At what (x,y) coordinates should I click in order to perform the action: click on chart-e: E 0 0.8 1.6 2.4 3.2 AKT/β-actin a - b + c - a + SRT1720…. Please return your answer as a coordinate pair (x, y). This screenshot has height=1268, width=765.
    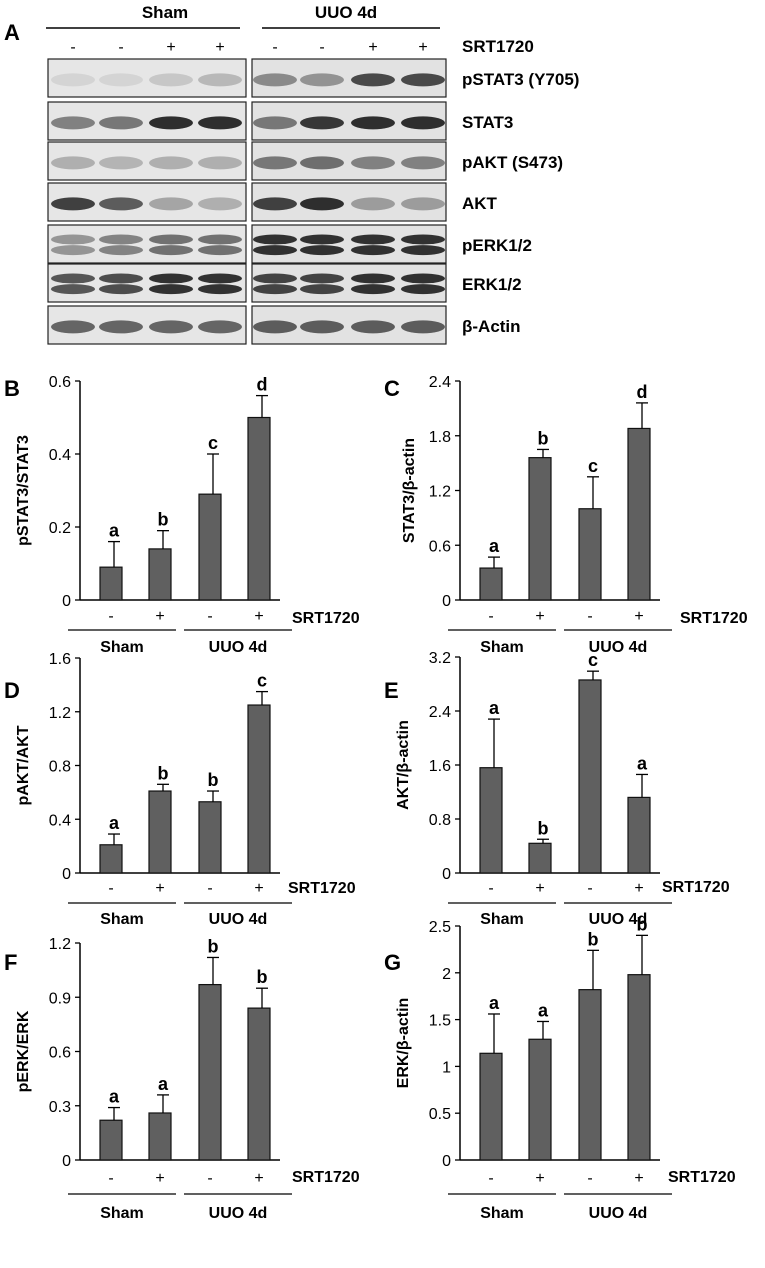
    Looking at the image, I should click on (557, 789).